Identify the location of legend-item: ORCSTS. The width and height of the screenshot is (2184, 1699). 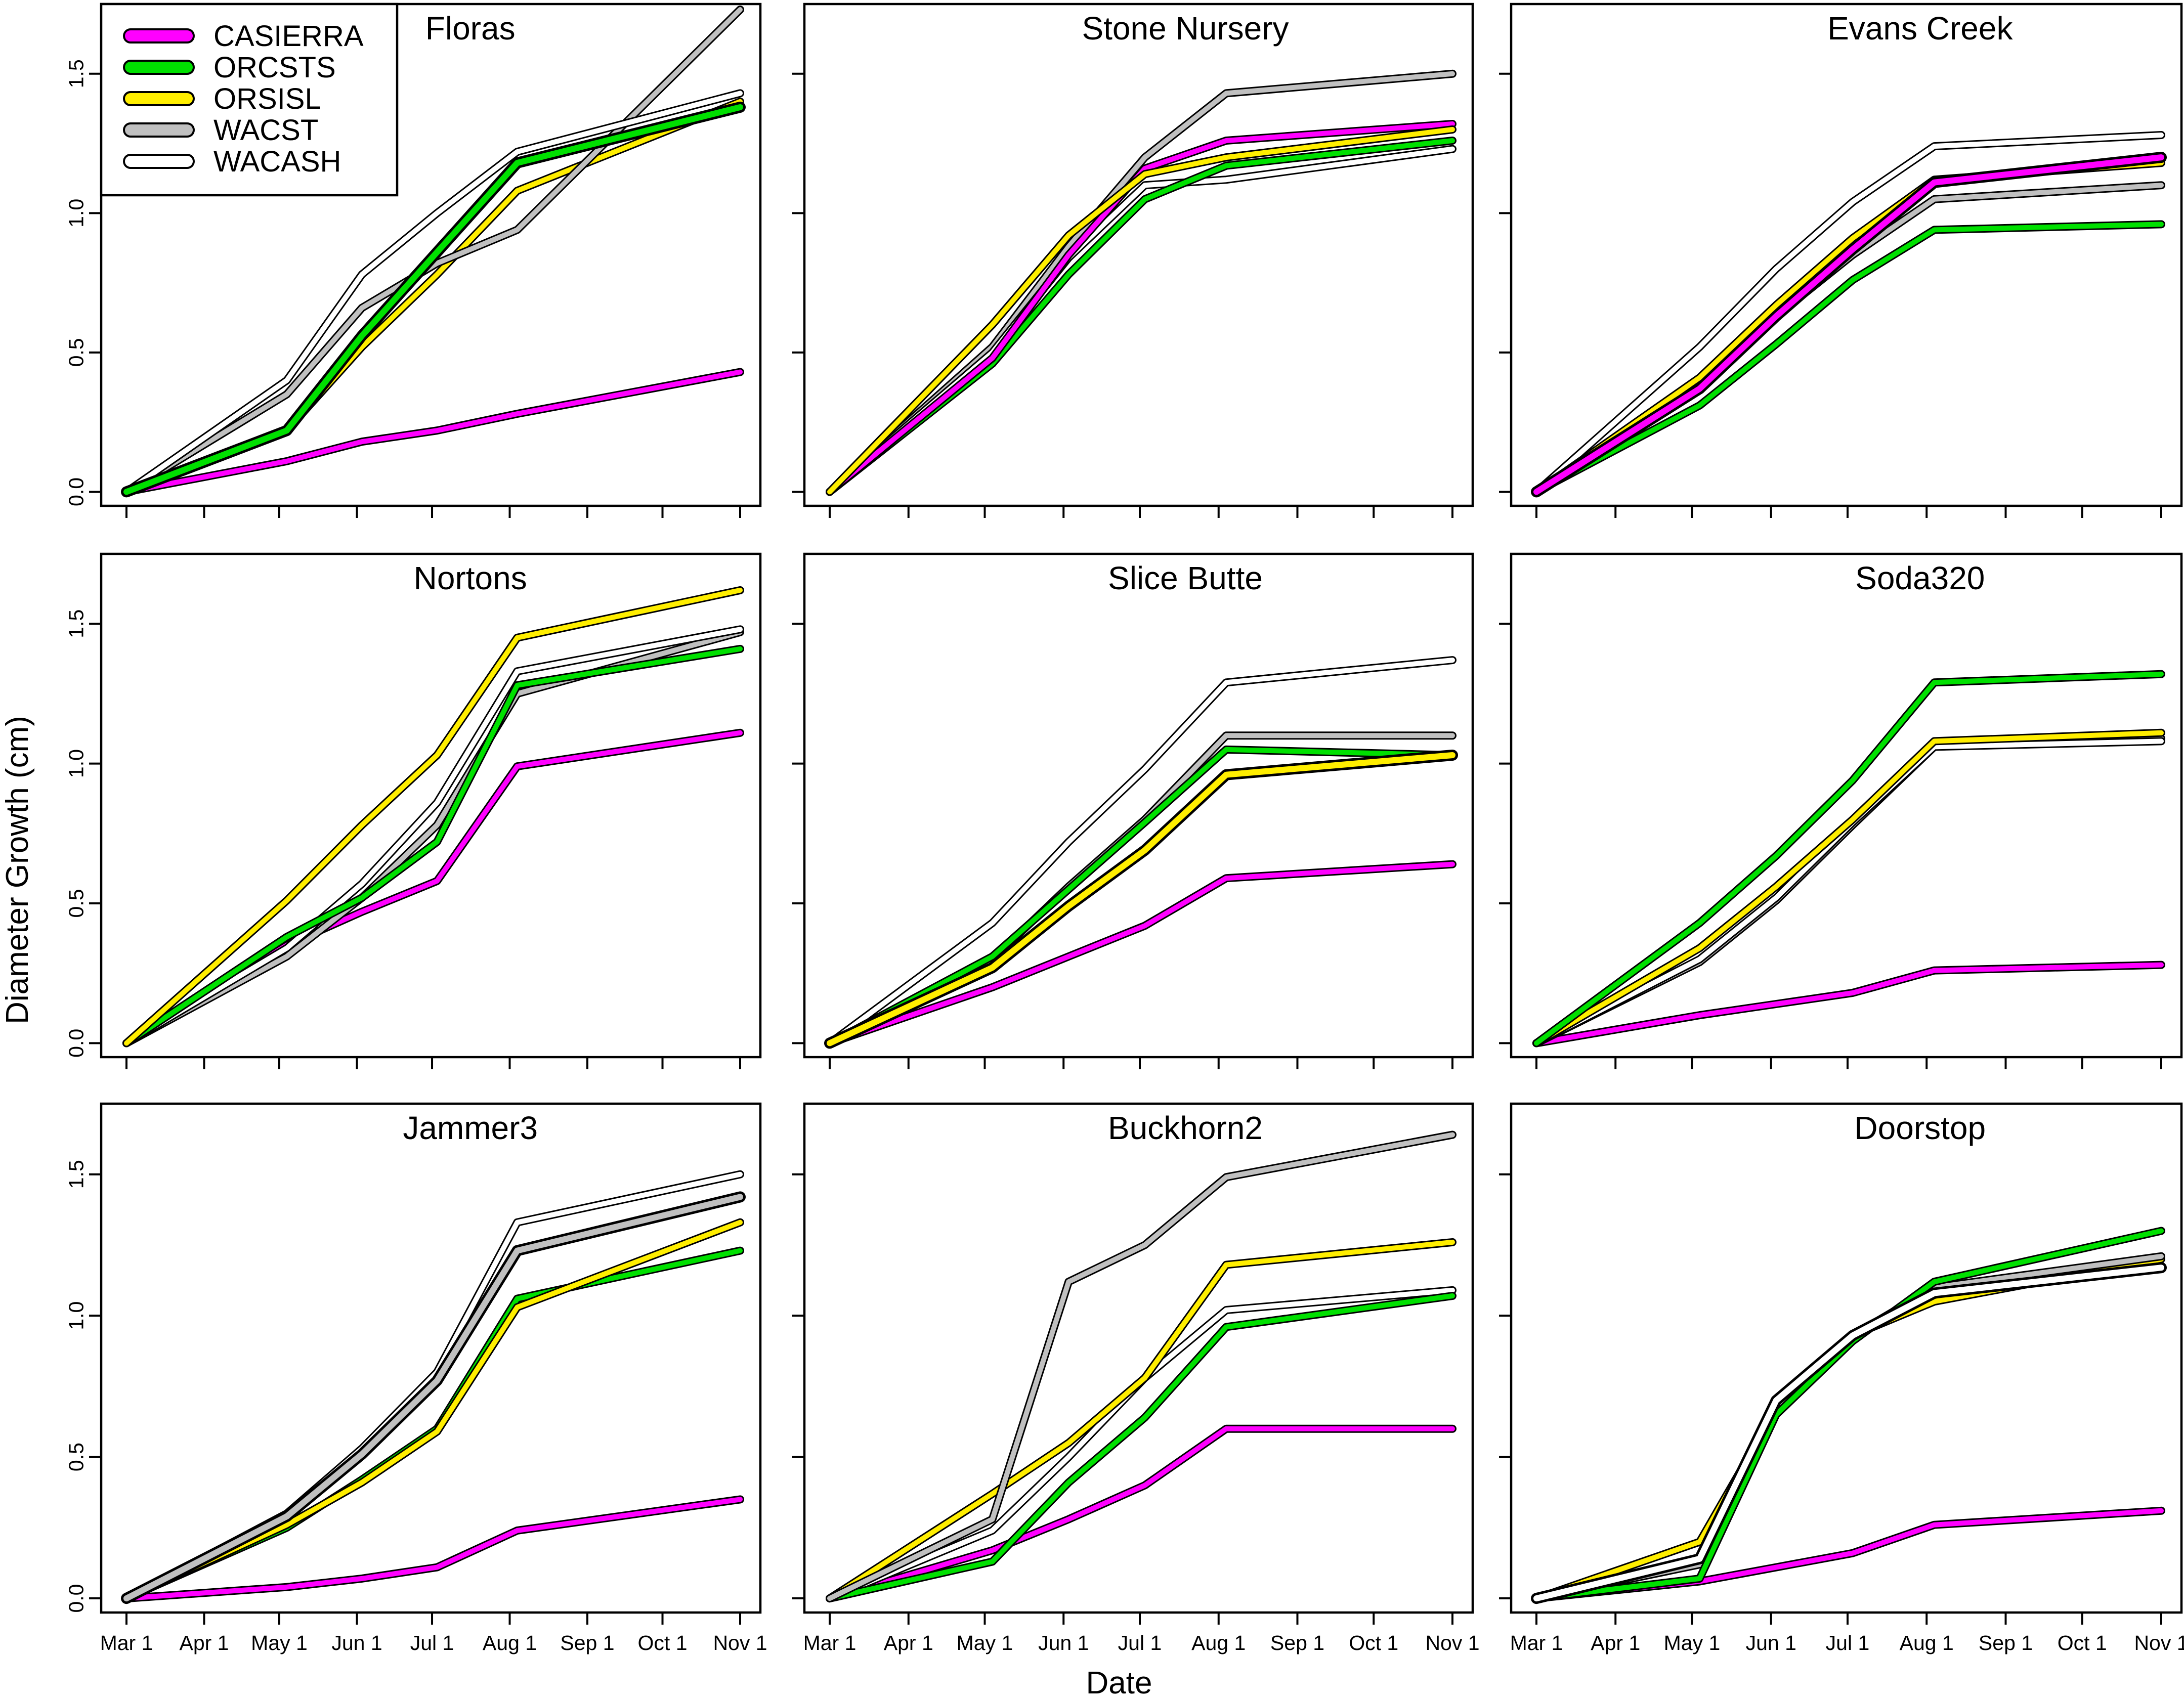
(230, 67).